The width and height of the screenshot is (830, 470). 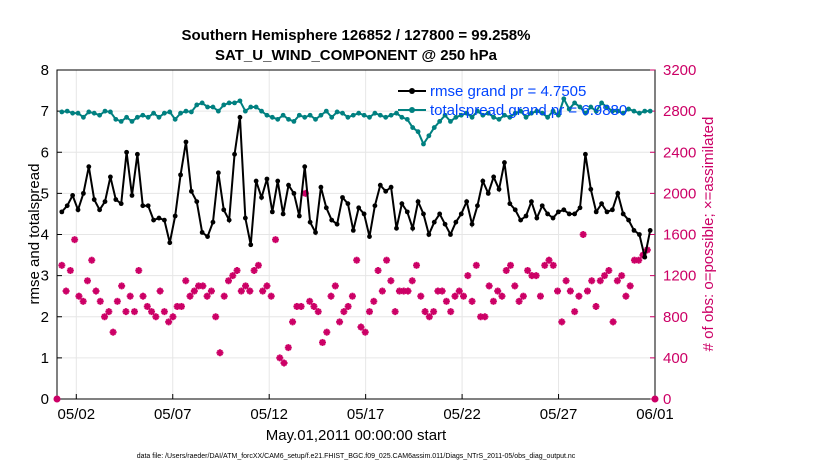 What do you see at coordinates (655, 399) in the screenshot?
I see `obs-possible-marker` at bounding box center [655, 399].